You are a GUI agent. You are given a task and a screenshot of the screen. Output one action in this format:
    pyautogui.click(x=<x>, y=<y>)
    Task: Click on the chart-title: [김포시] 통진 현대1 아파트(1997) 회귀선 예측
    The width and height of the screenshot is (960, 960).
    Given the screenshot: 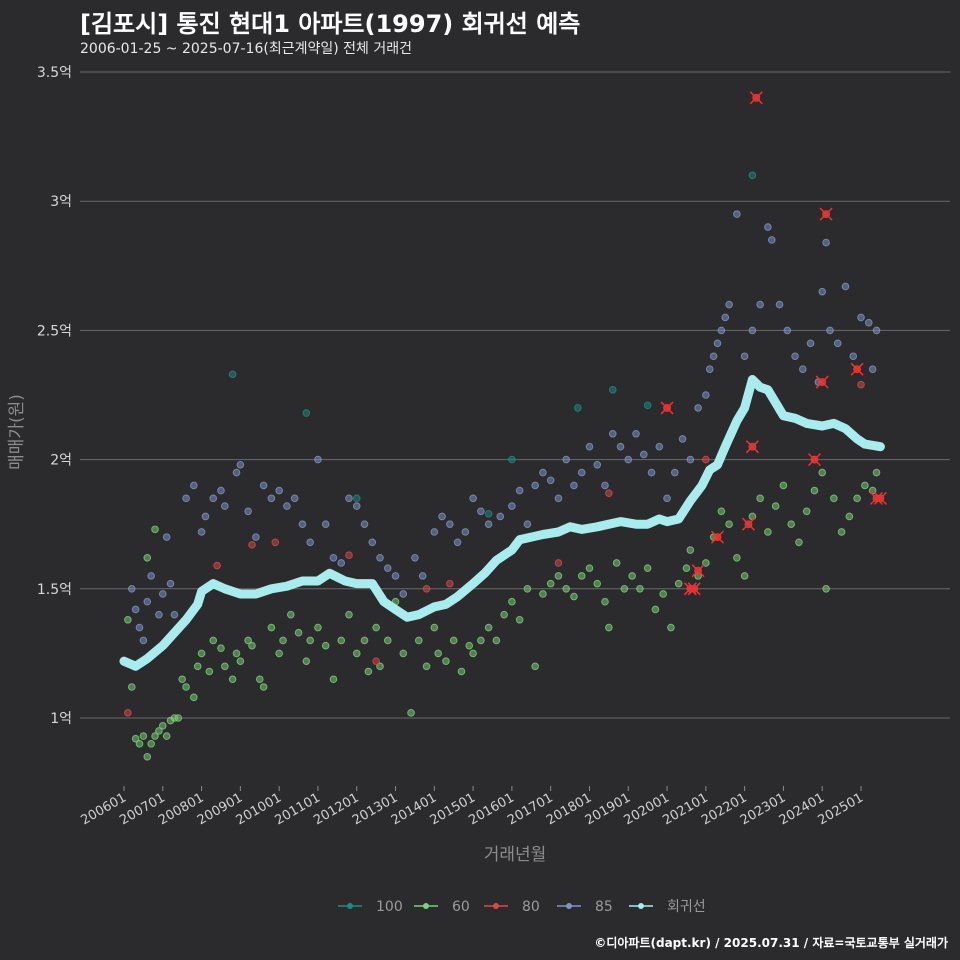 What is the action you would take?
    pyautogui.click(x=330, y=24)
    